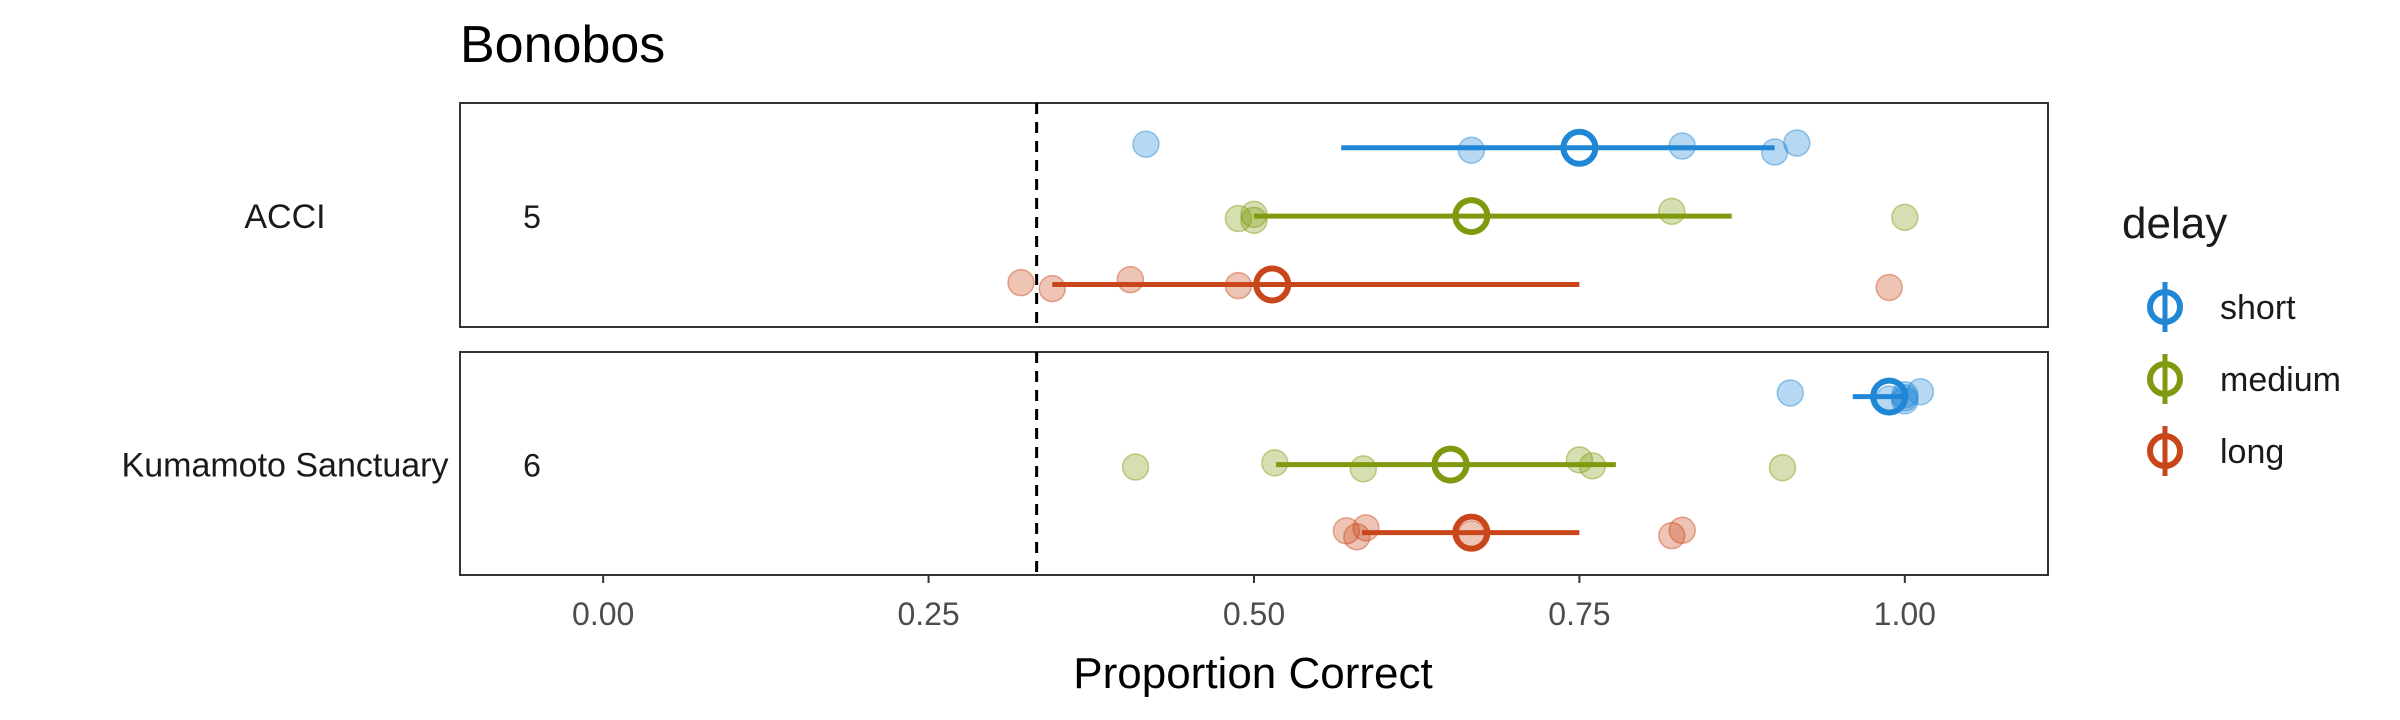  What do you see at coordinates (284, 217) in the screenshot?
I see `panel-label: ACCI` at bounding box center [284, 217].